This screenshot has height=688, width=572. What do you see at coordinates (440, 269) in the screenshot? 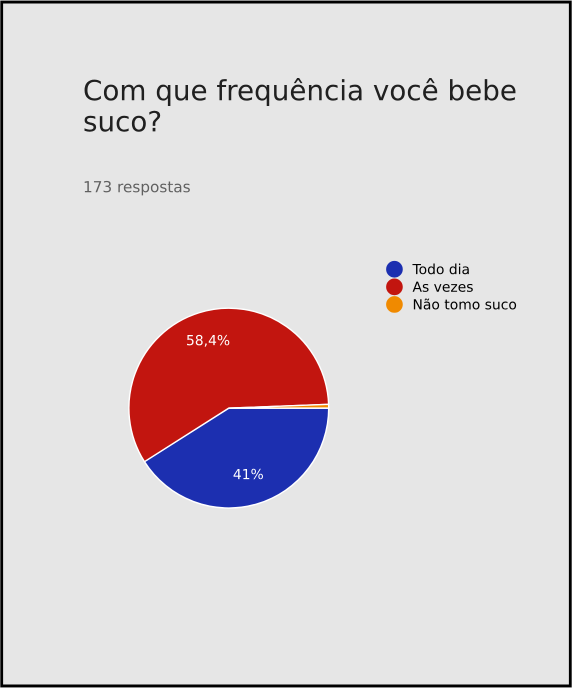
I see `legend-label: Todo dia` at bounding box center [440, 269].